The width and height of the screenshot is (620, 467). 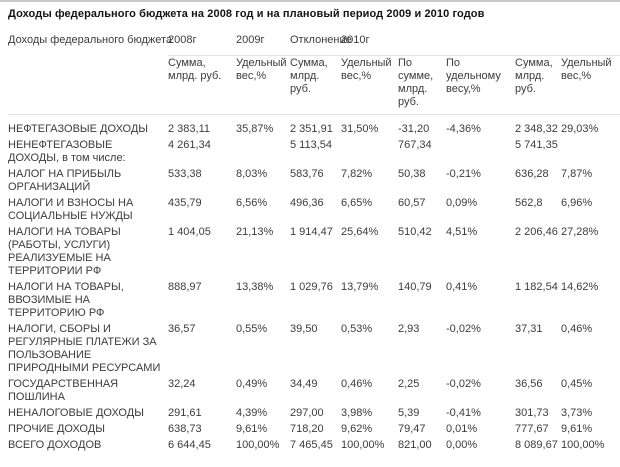 What do you see at coordinates (255, 287) in the screenshot?
I see `cell-value: 13,38%` at bounding box center [255, 287].